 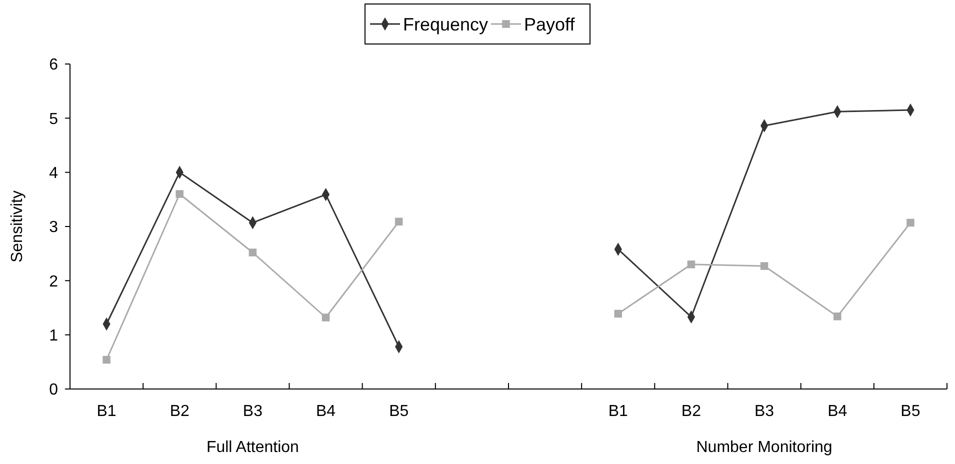 What do you see at coordinates (550, 24) in the screenshot?
I see `legend-label: Payoff` at bounding box center [550, 24].